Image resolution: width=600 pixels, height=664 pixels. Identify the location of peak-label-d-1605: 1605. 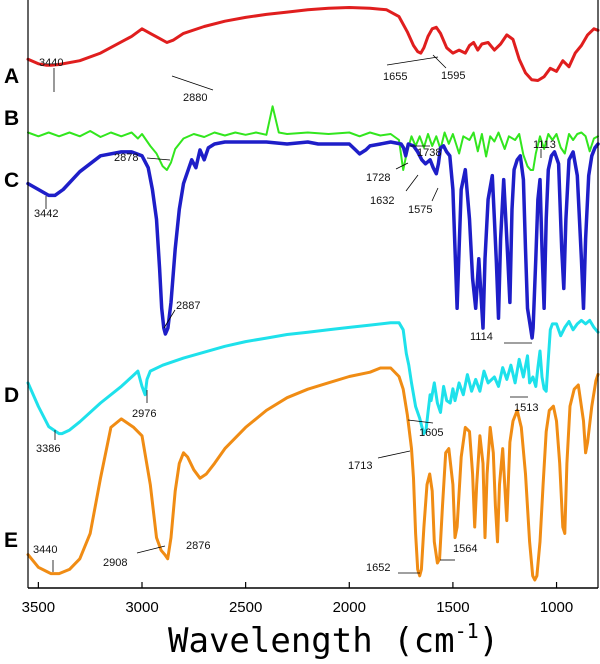
(431, 433).